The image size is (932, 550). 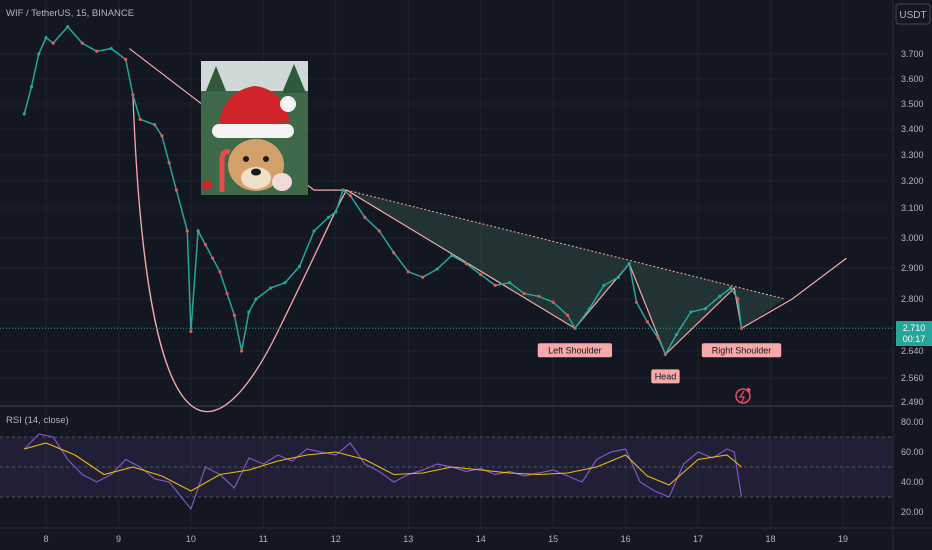 I want to click on currency-button: USDT, so click(x=913, y=14).